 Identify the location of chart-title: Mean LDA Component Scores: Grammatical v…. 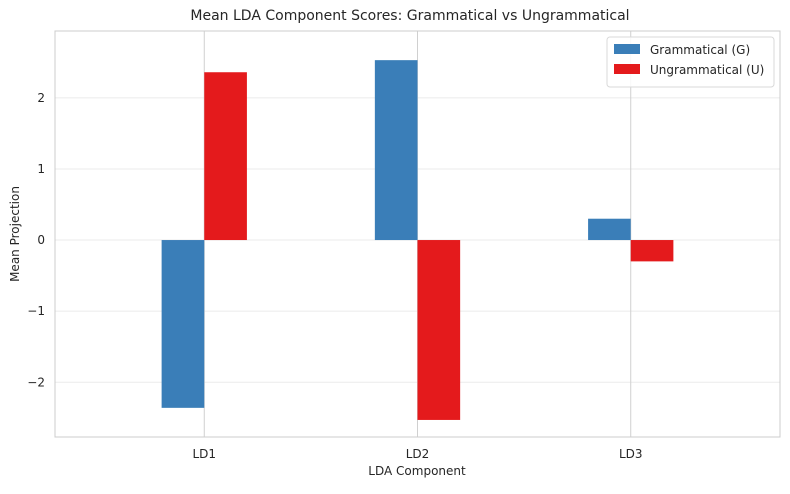
(409, 16).